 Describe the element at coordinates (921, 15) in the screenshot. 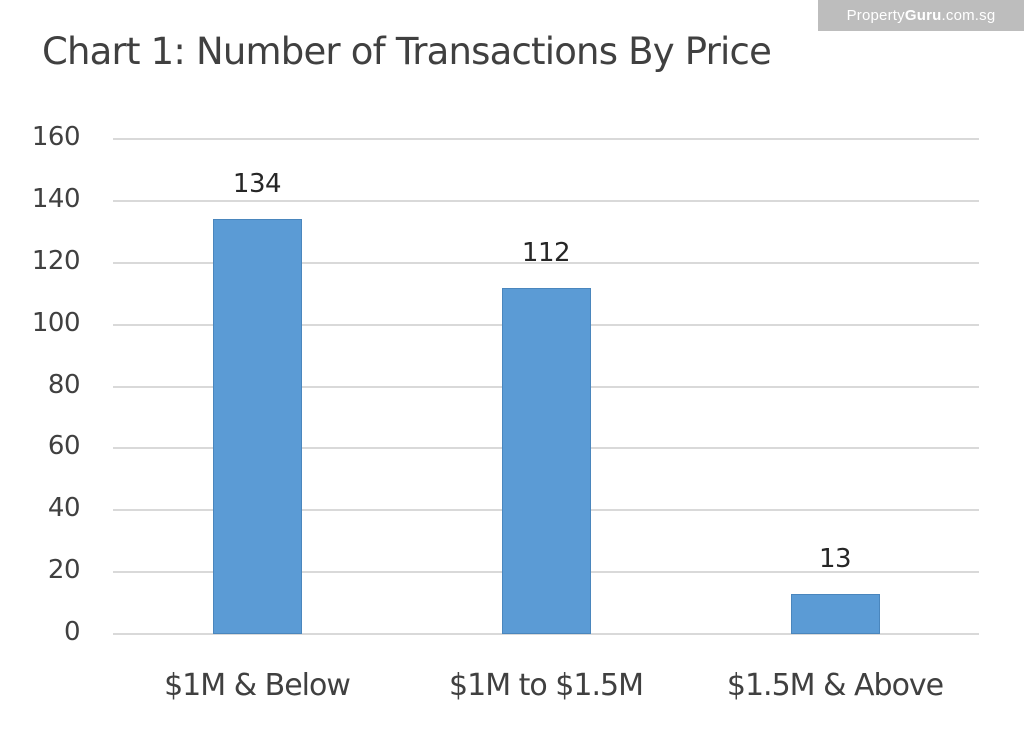

I see `propertyguru-watermark: PropertyGuru.com.sg` at that location.